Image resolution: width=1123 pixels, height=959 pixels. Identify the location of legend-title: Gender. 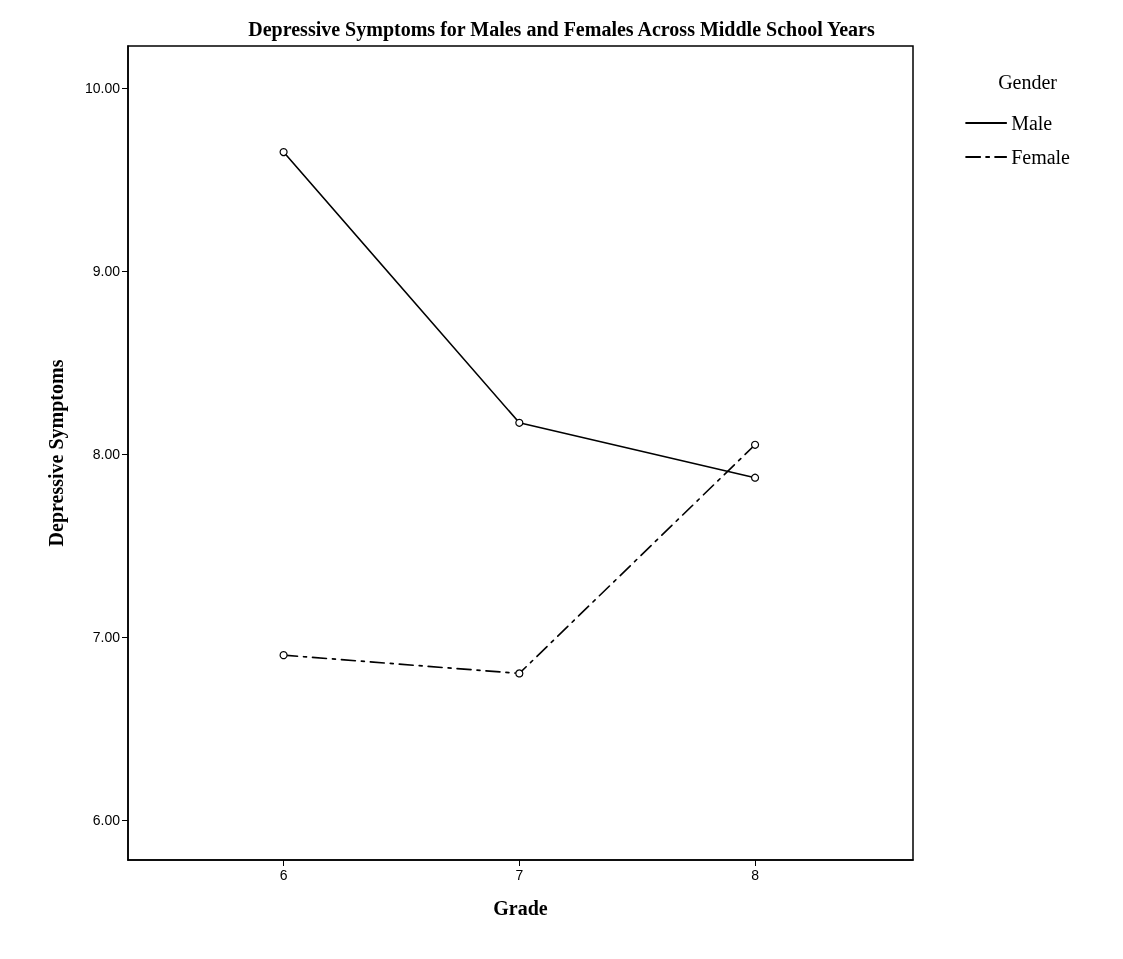
(1028, 82).